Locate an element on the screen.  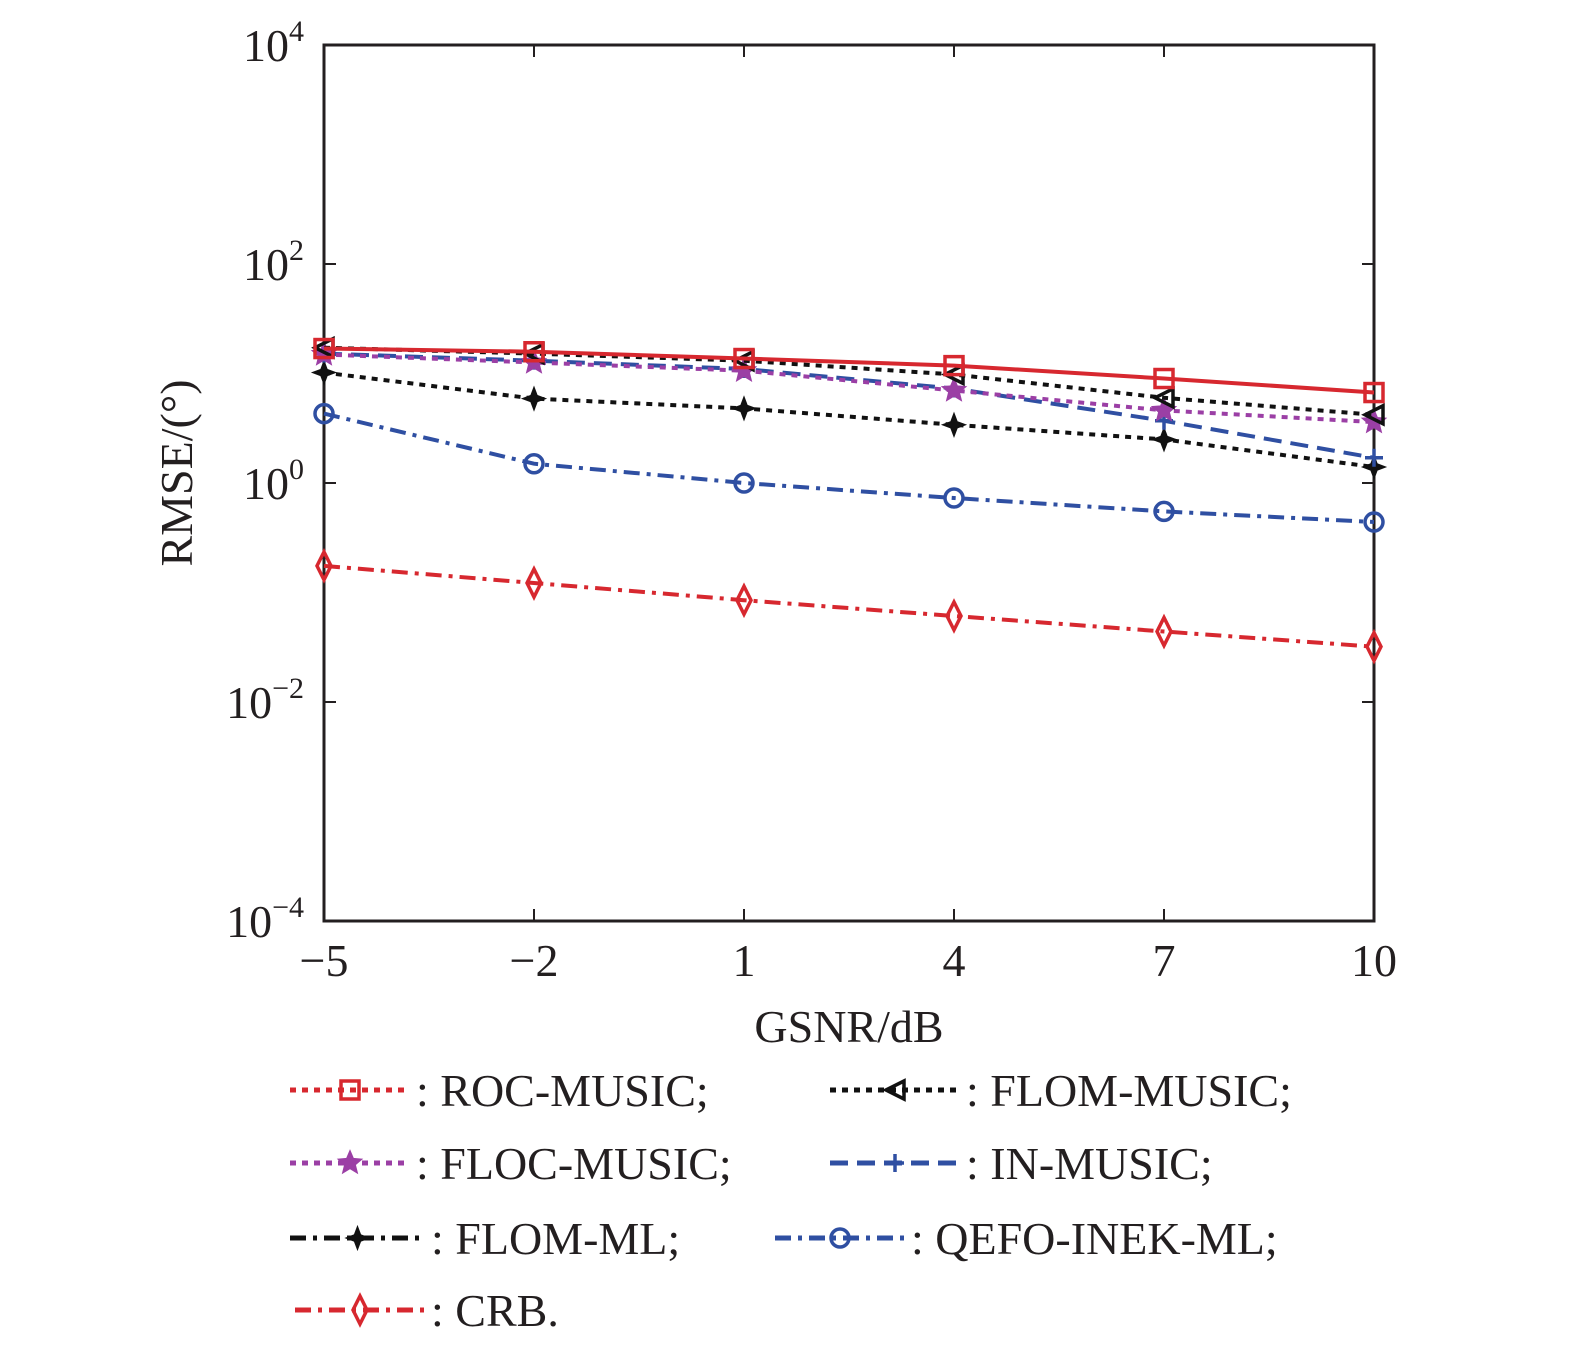
y-tick-label: 10⁻⁴ is located at coordinates (265, 919).